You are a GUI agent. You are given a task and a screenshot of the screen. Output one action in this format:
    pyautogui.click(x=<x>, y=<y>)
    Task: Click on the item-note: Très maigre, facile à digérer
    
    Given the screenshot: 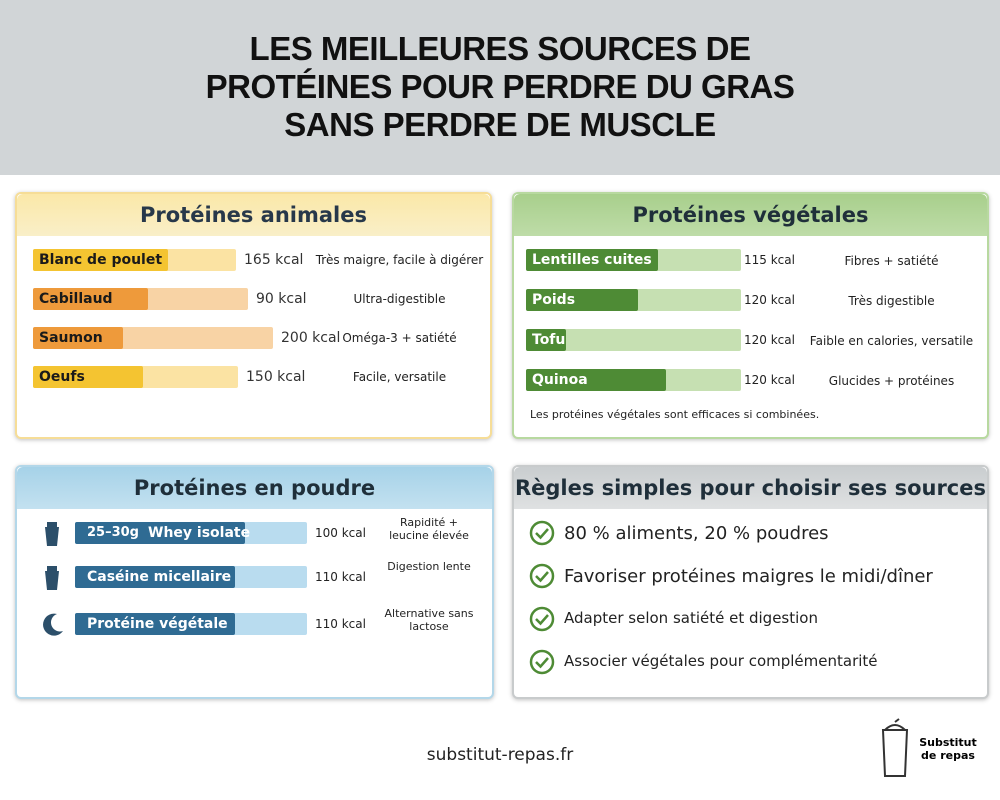 What is the action you would take?
    pyautogui.click(x=399, y=260)
    